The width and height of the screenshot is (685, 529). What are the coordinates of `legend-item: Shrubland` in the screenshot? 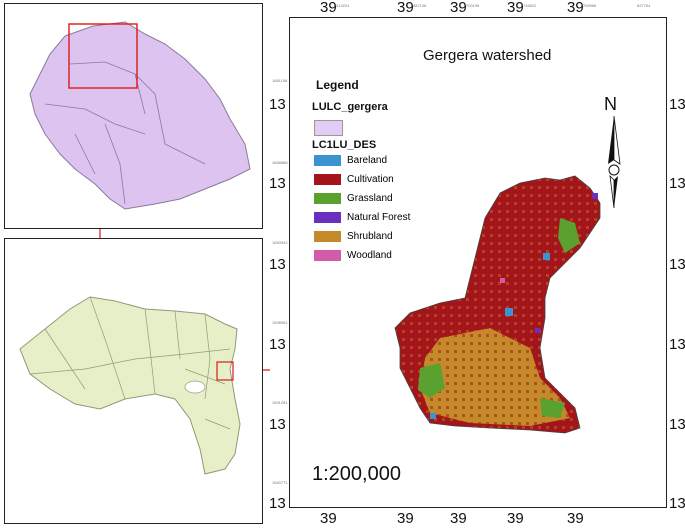 It's located at (353, 236).